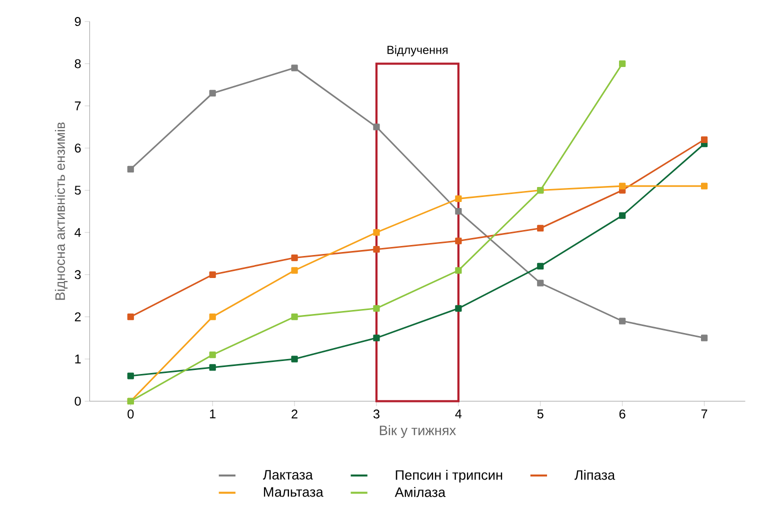 The width and height of the screenshot is (757, 517). Describe the element at coordinates (622, 414) in the screenshot. I see `x-tick-label: 6` at that location.